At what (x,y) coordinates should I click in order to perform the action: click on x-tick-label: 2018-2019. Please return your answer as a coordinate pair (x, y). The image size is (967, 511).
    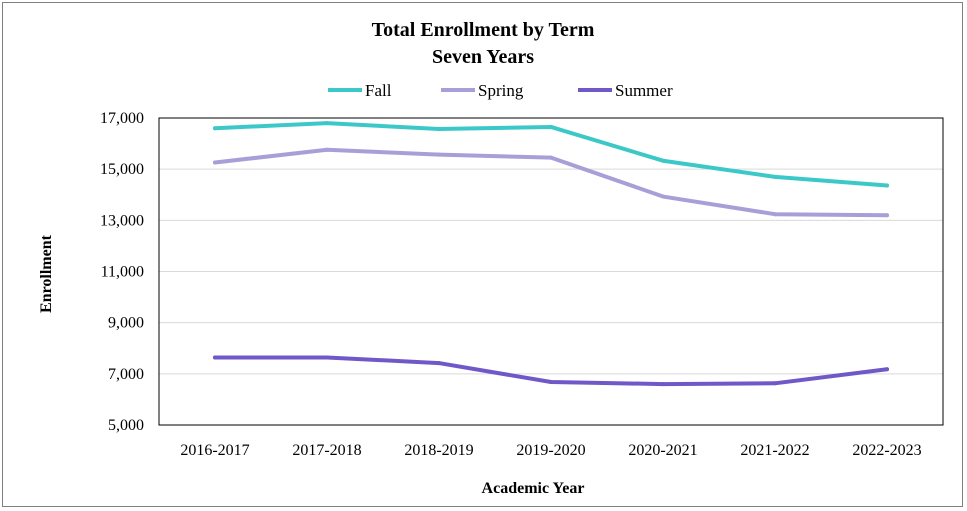
    Looking at the image, I should click on (438, 450).